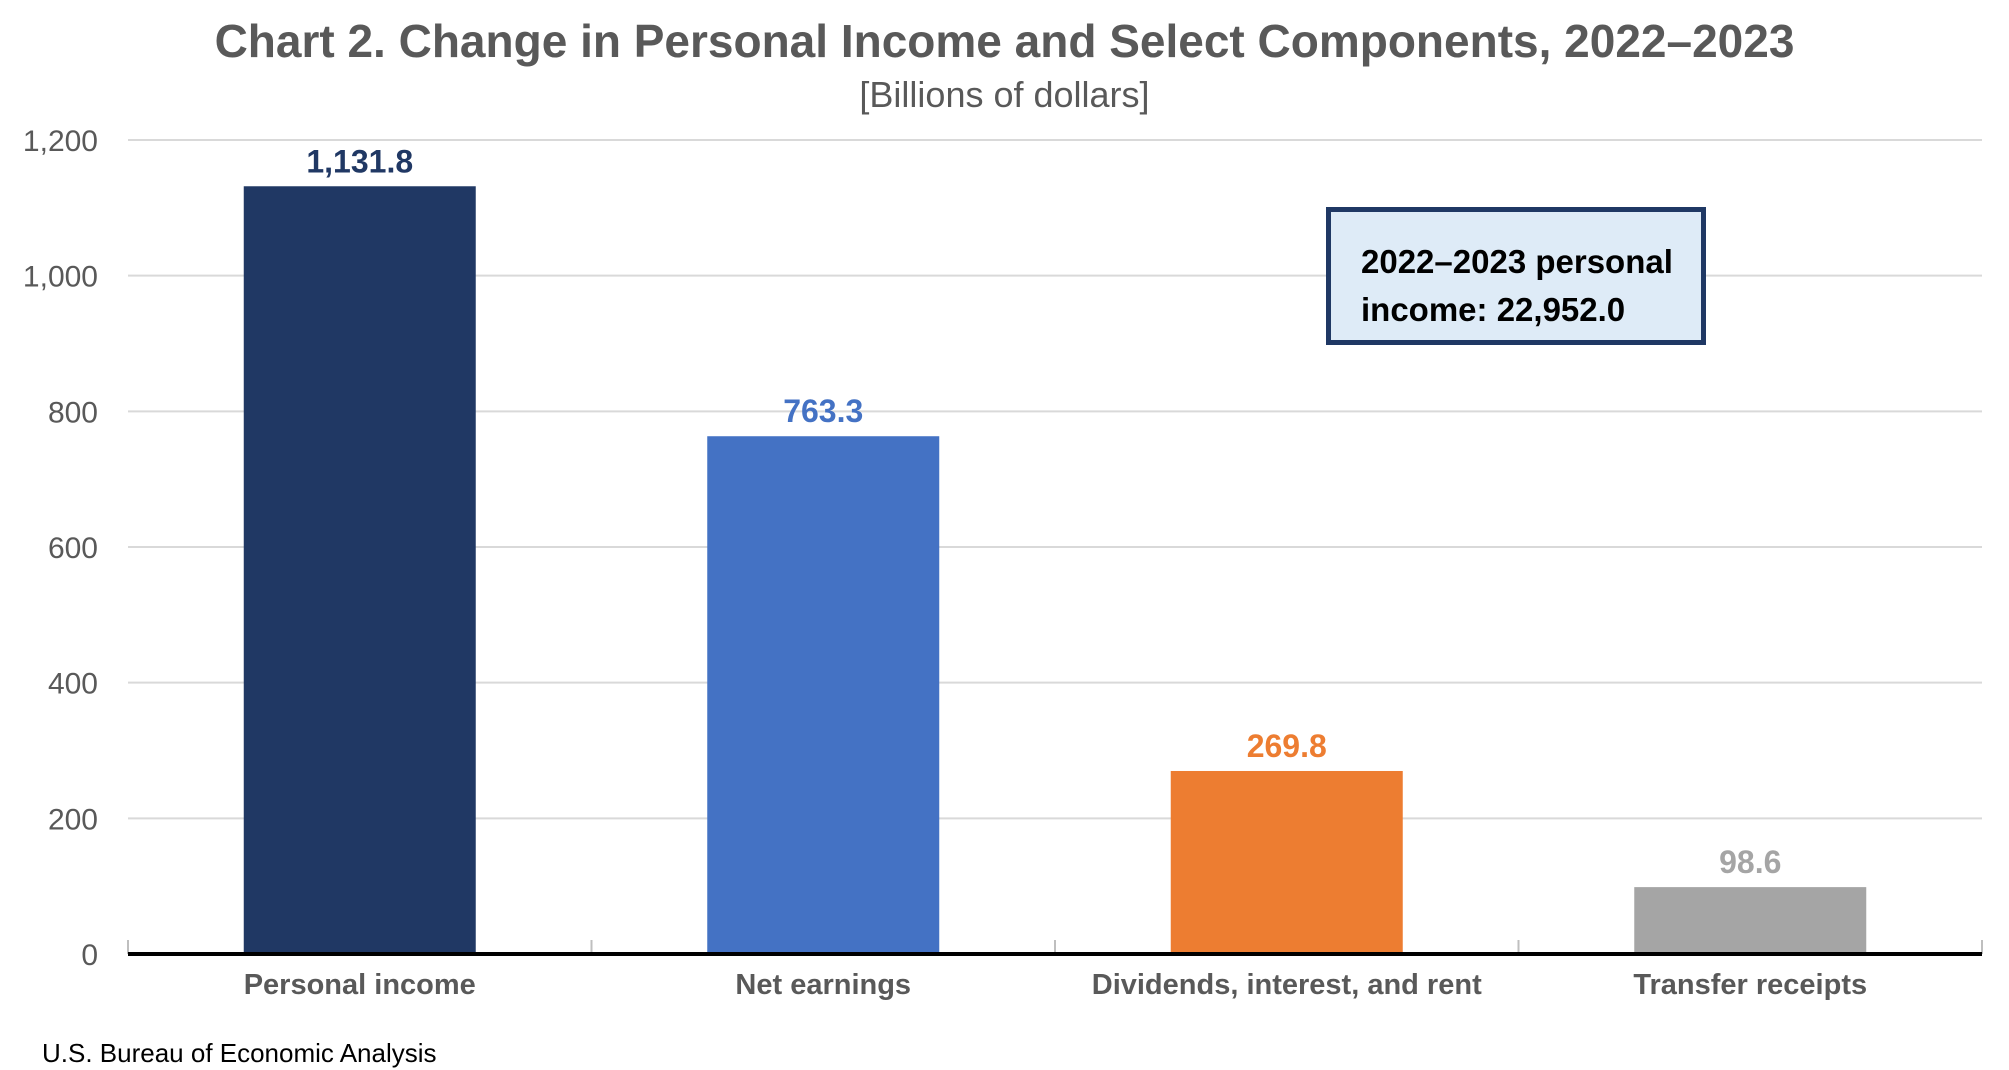  Describe the element at coordinates (73, 548) in the screenshot. I see `y-tick-label: 600` at that location.